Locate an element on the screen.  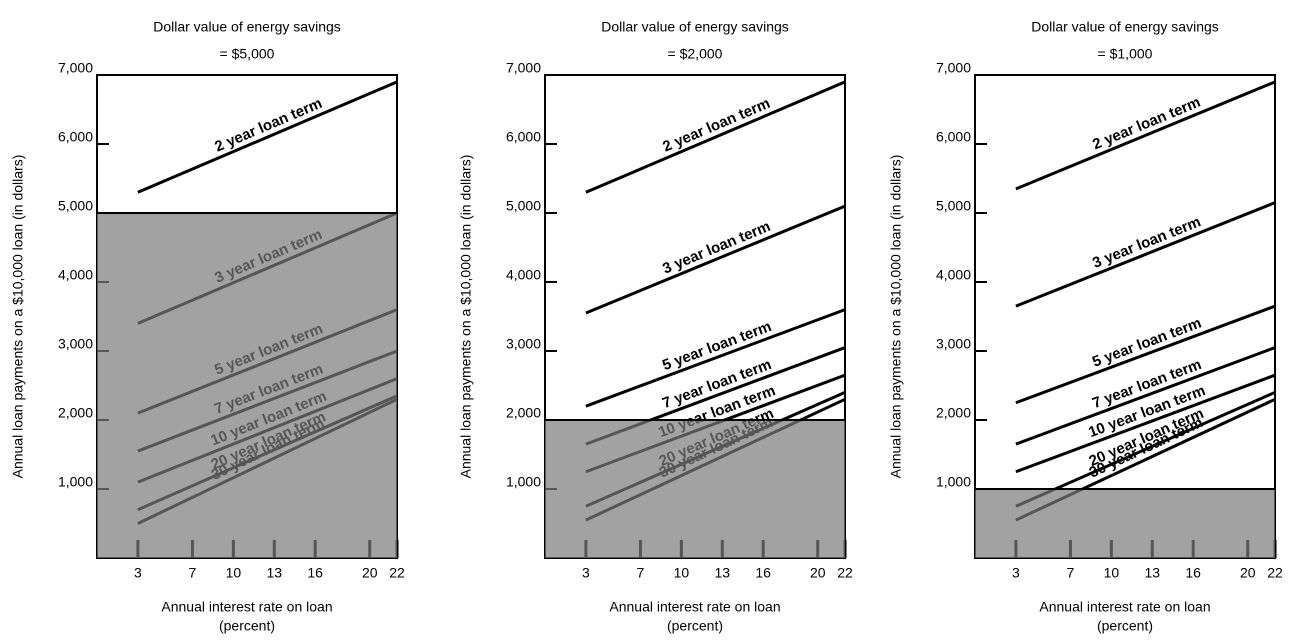
savings-label: = $5,000 is located at coordinates (247, 54).